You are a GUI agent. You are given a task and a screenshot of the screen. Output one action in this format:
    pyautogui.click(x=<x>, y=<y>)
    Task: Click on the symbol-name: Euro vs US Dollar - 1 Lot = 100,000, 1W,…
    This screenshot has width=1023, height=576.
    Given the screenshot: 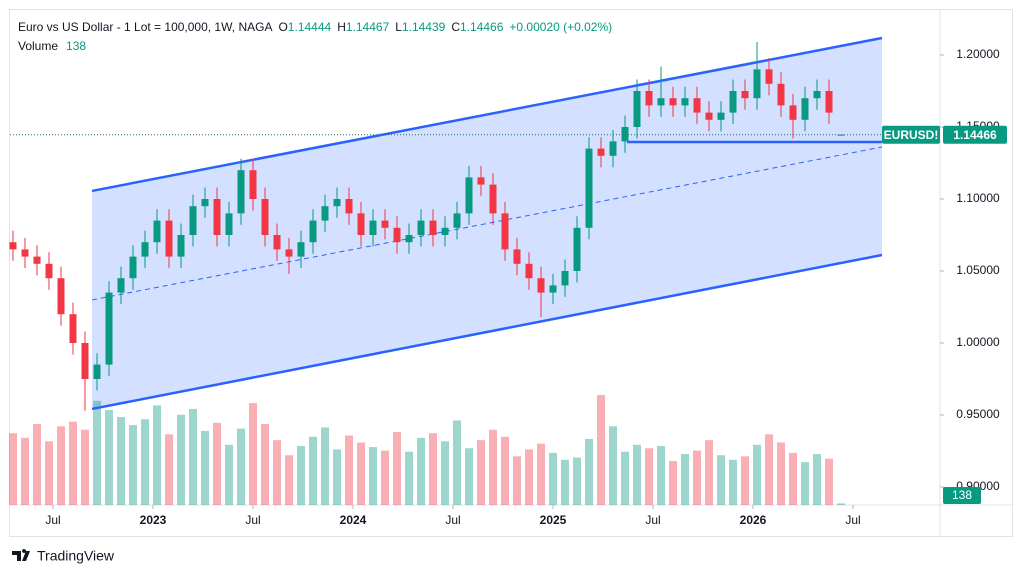 What is the action you would take?
    pyautogui.click(x=145, y=27)
    